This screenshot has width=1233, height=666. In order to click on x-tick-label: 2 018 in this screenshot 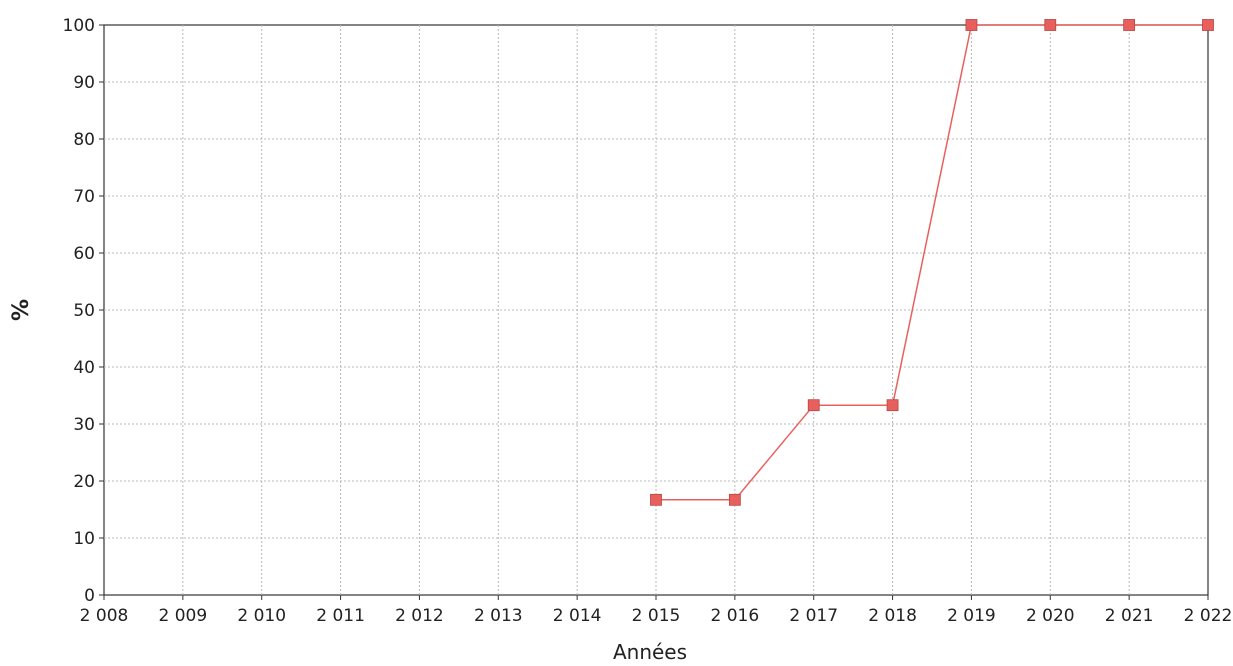, I will do `click(892, 616)`.